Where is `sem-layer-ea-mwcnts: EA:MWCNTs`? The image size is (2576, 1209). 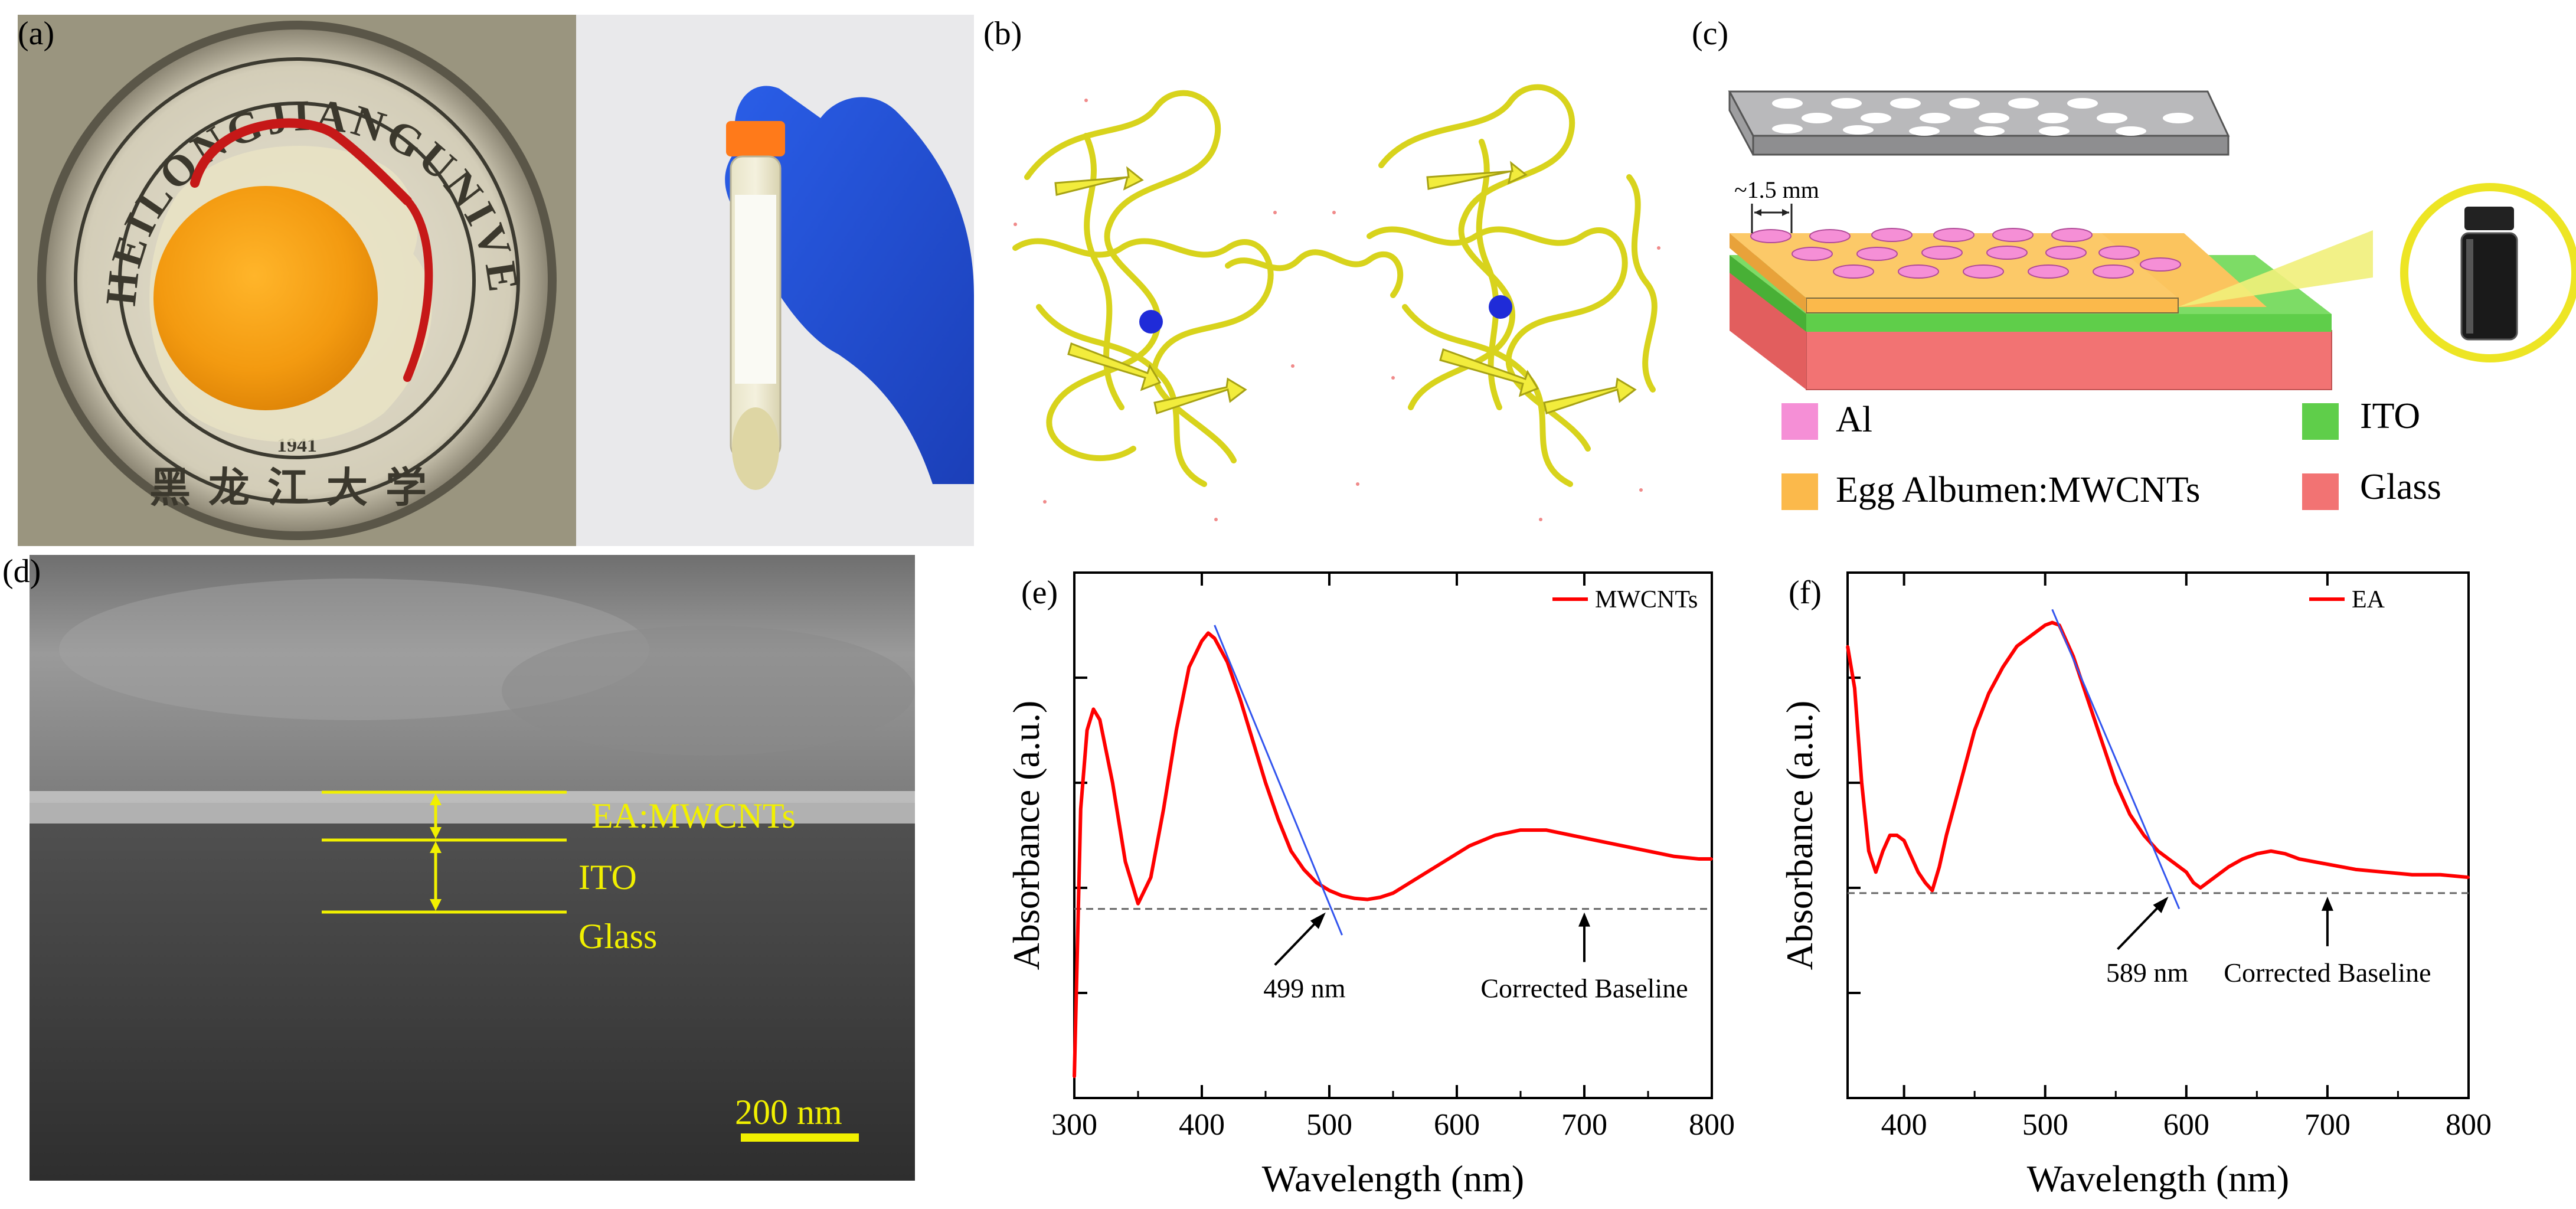 sem-layer-ea-mwcnts: EA:MWCNTs is located at coordinates (693, 815).